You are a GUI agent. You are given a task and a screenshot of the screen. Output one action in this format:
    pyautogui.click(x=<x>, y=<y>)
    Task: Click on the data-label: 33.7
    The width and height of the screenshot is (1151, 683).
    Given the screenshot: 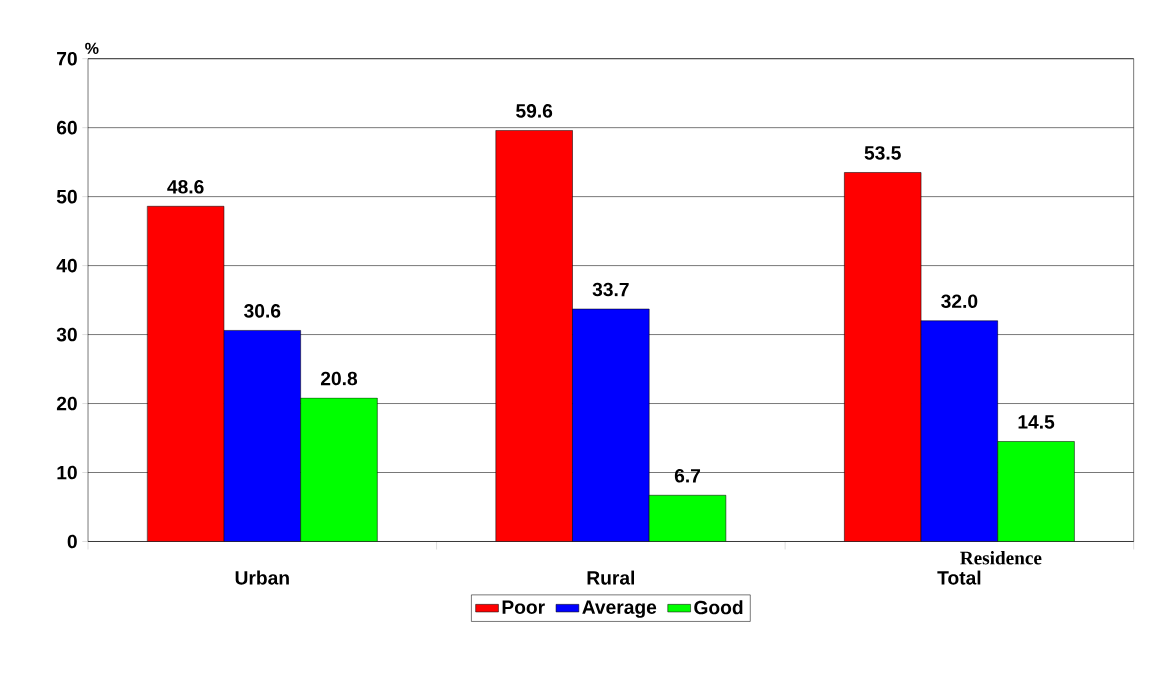 What is the action you would take?
    pyautogui.click(x=610, y=289)
    